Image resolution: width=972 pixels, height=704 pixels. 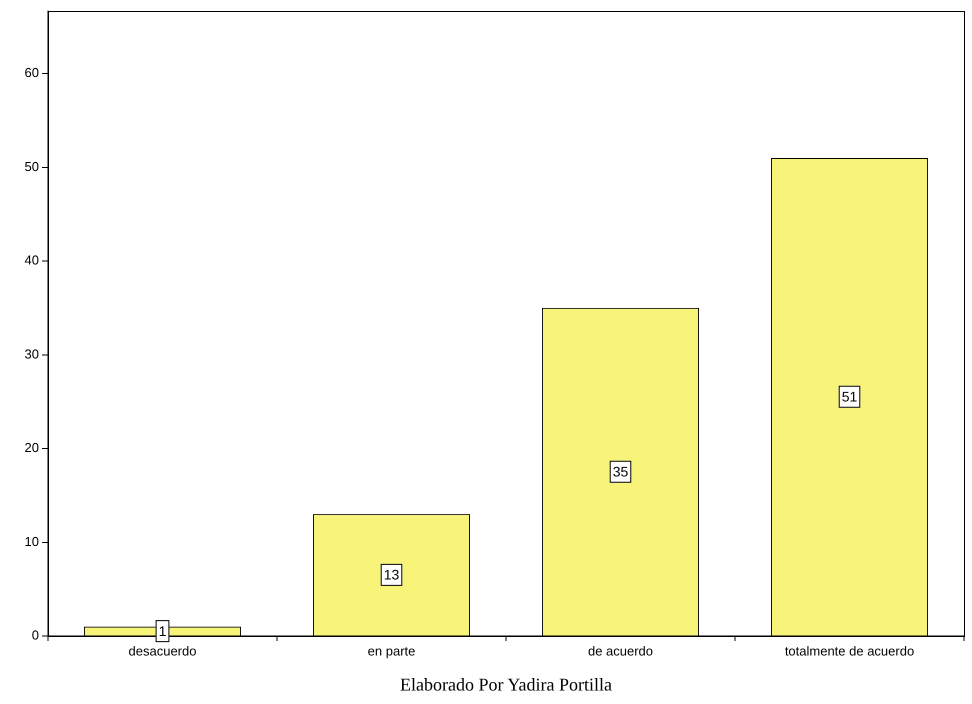 What do you see at coordinates (850, 396) in the screenshot?
I see `data-label: 51` at bounding box center [850, 396].